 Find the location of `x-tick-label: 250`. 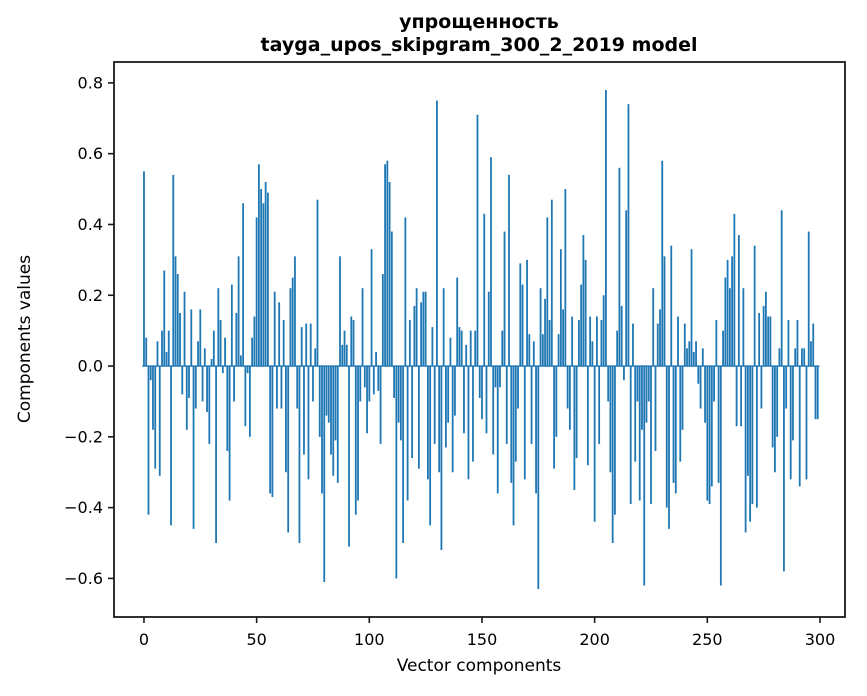

x-tick-label: 250 is located at coordinates (707, 639).